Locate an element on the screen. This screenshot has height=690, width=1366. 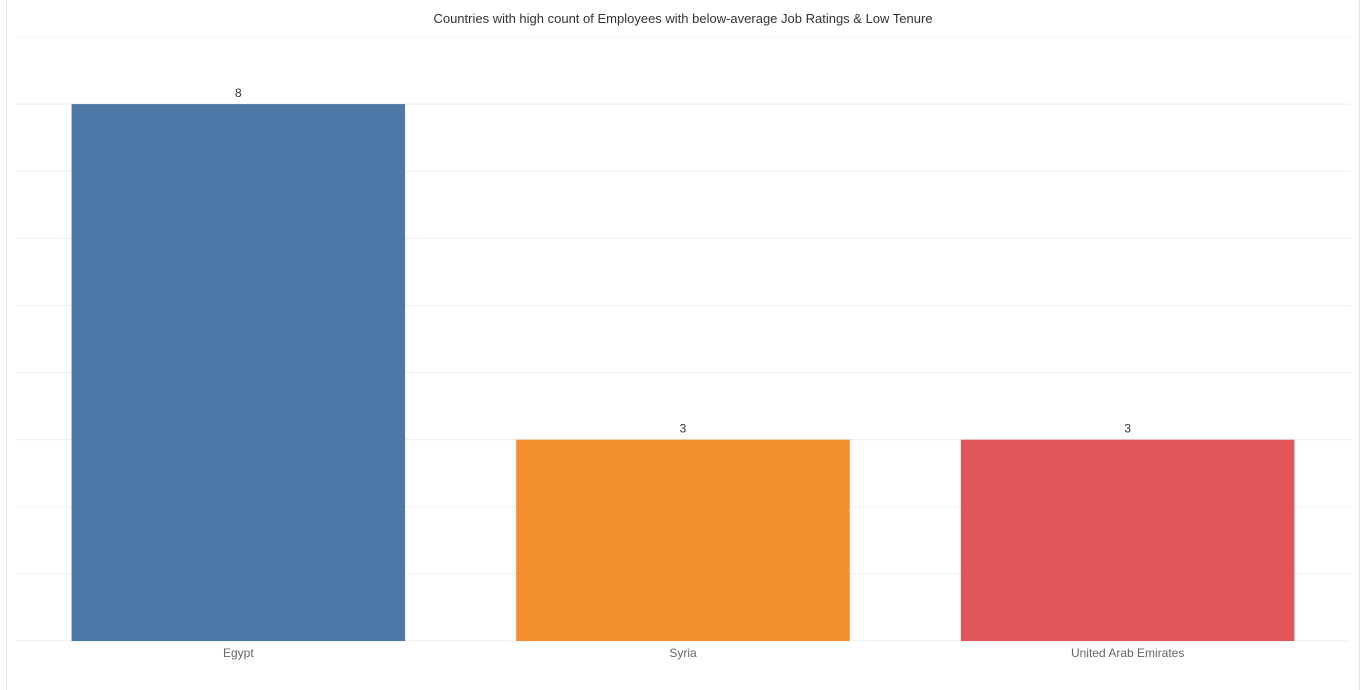
bar-united-arab-emirates is located at coordinates (1127, 540).